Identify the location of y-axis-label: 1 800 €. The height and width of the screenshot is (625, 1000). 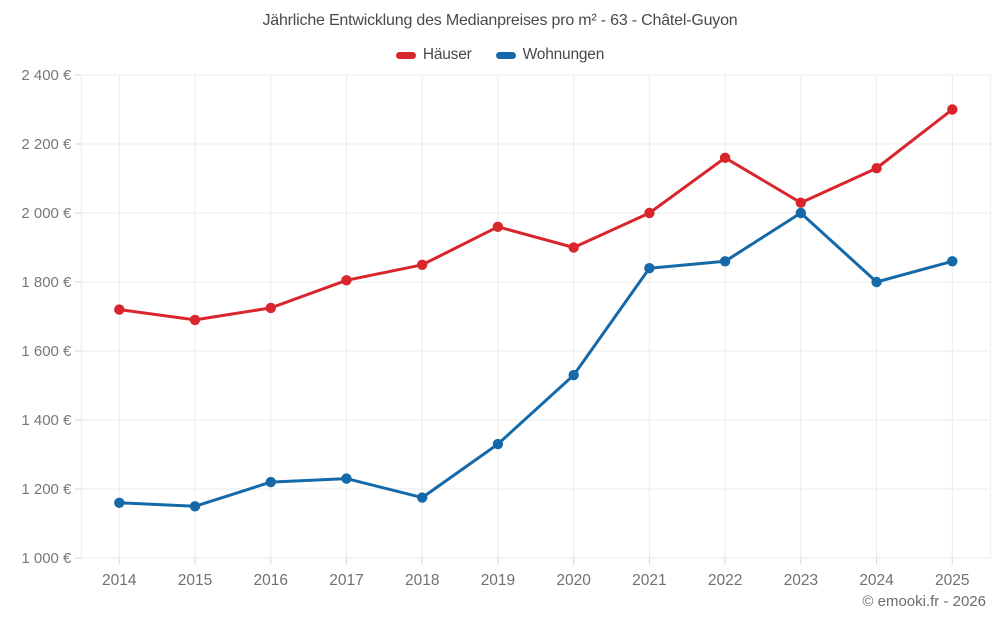
(46, 282).